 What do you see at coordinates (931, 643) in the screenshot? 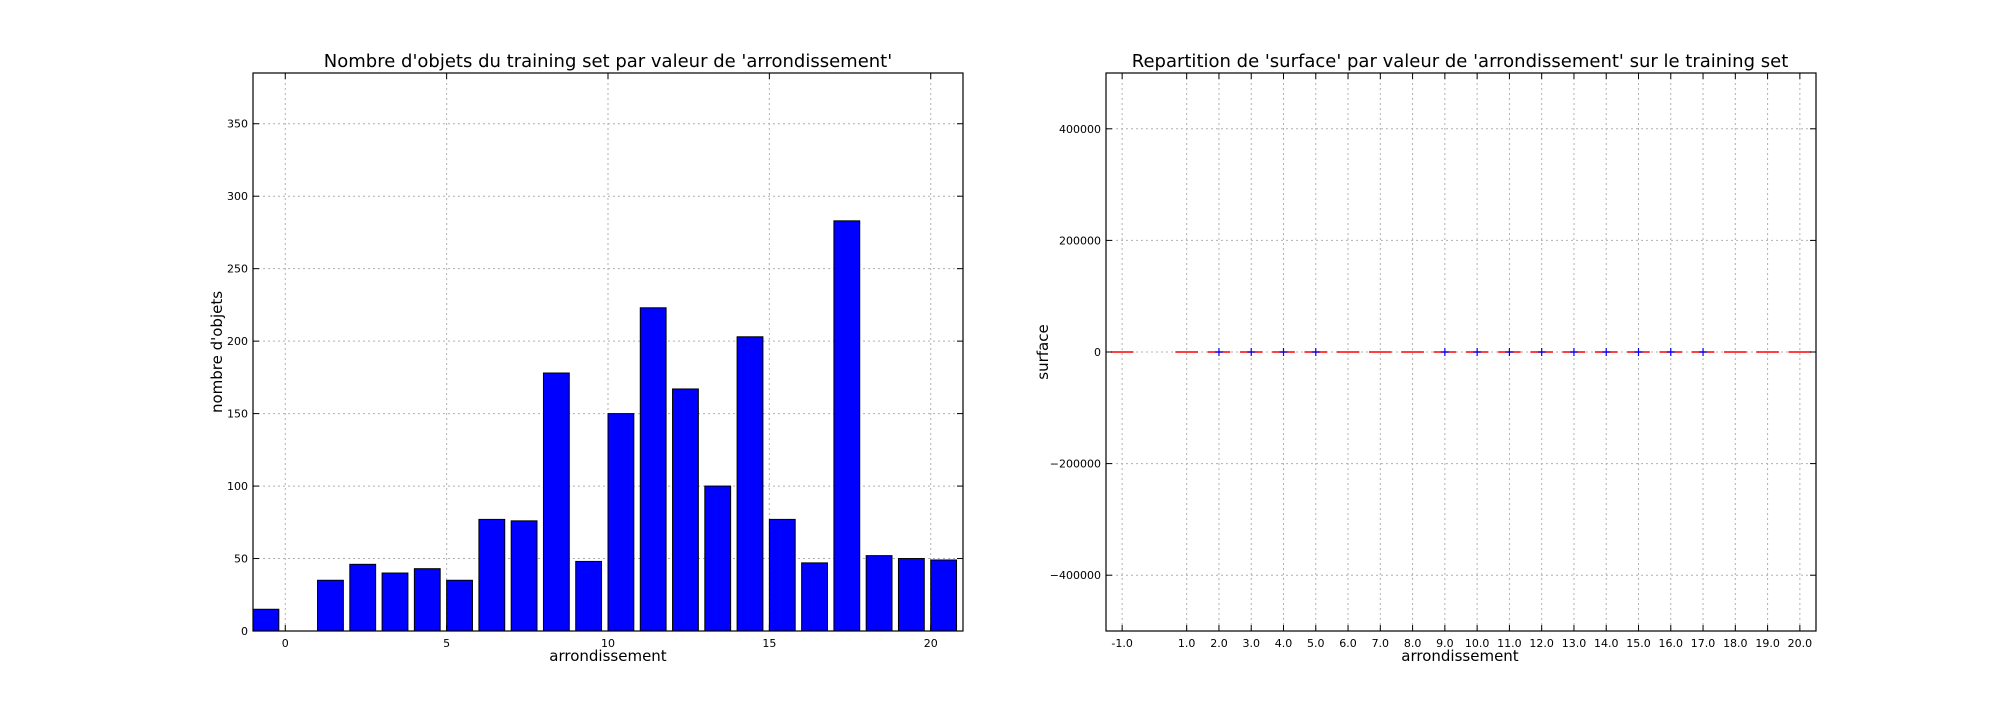
I see `bar-xtick-label: 20` at bounding box center [931, 643].